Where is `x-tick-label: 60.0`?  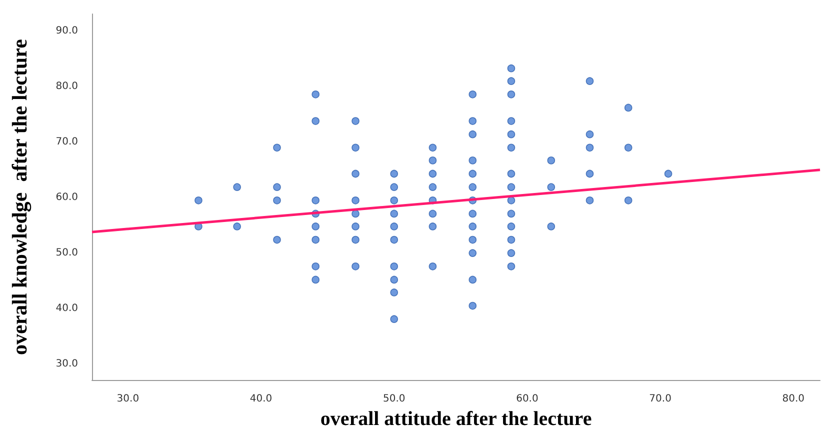 x-tick-label: 60.0 is located at coordinates (527, 399).